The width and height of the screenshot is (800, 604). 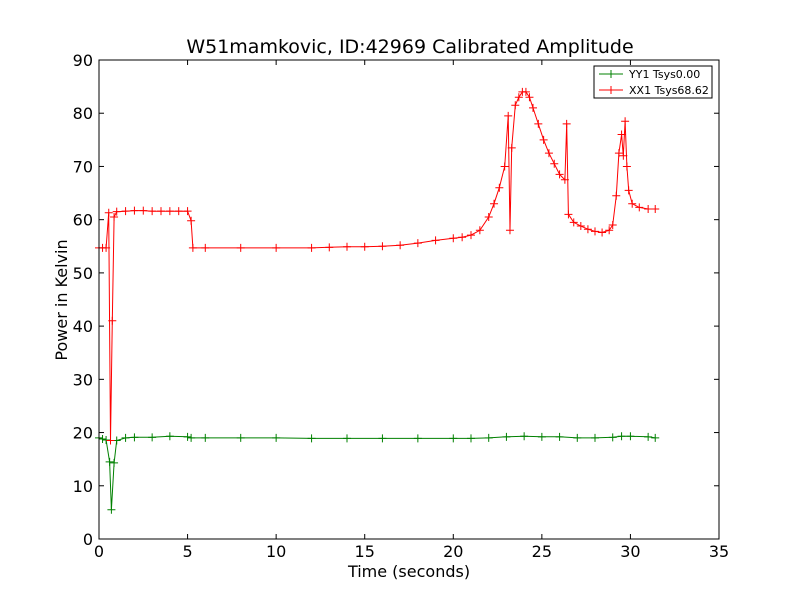 What do you see at coordinates (630, 551) in the screenshot?
I see `x-tick-label: 30` at bounding box center [630, 551].